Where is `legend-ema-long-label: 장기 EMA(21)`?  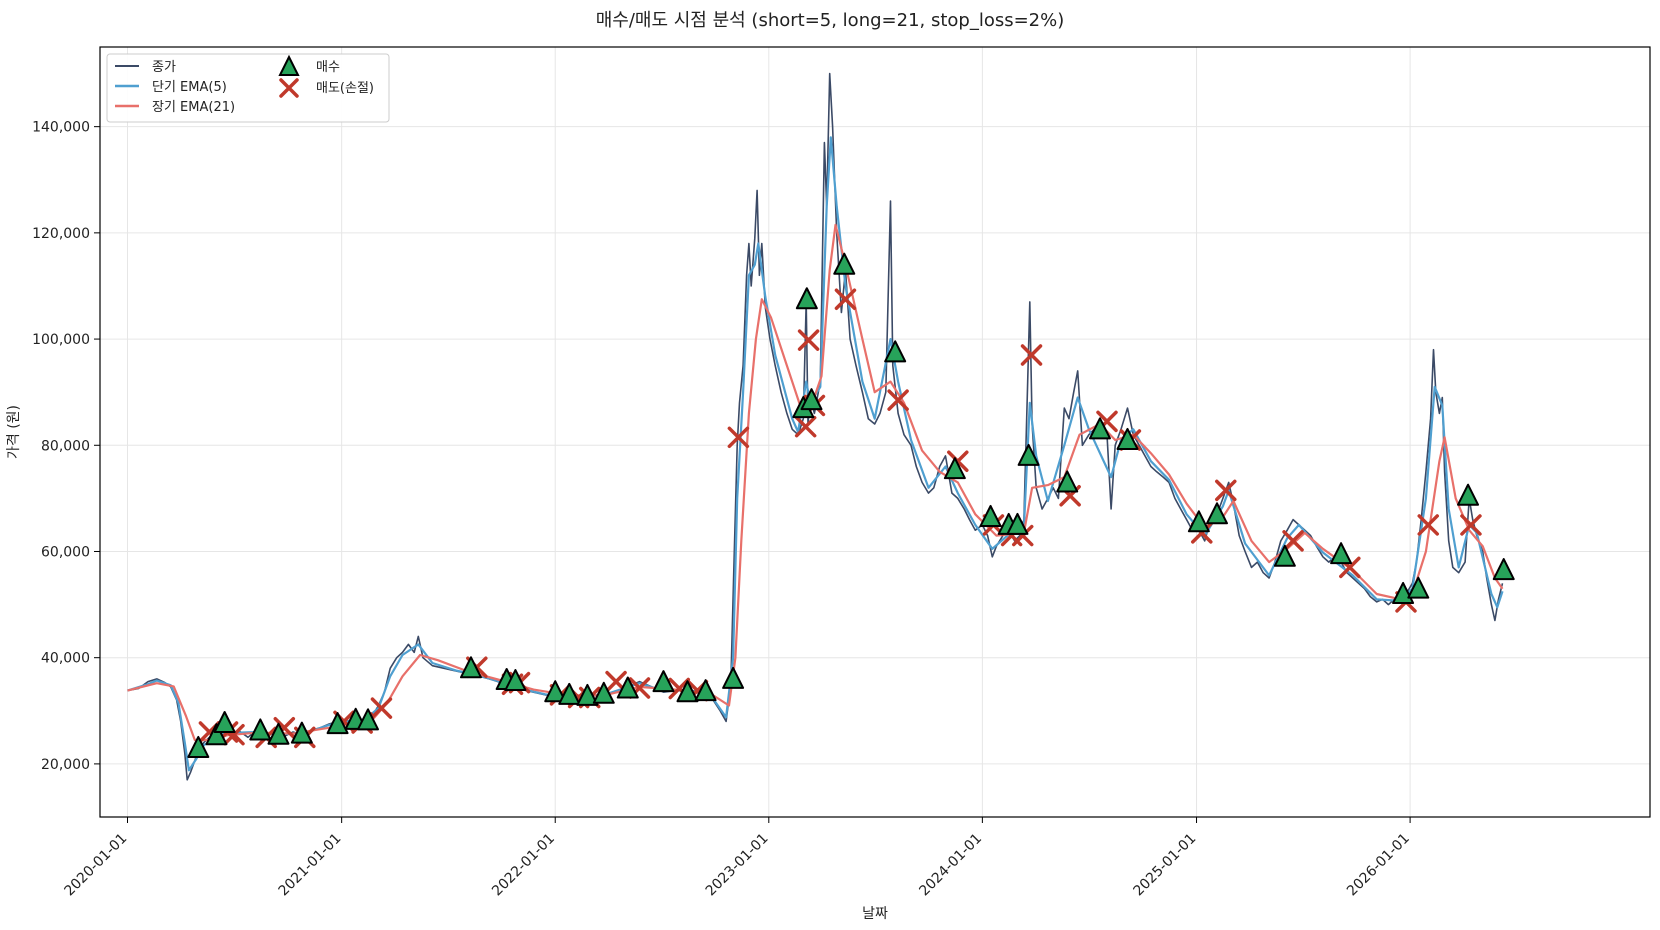
legend-ema-long-label: 장기 EMA(21) is located at coordinates (193, 107).